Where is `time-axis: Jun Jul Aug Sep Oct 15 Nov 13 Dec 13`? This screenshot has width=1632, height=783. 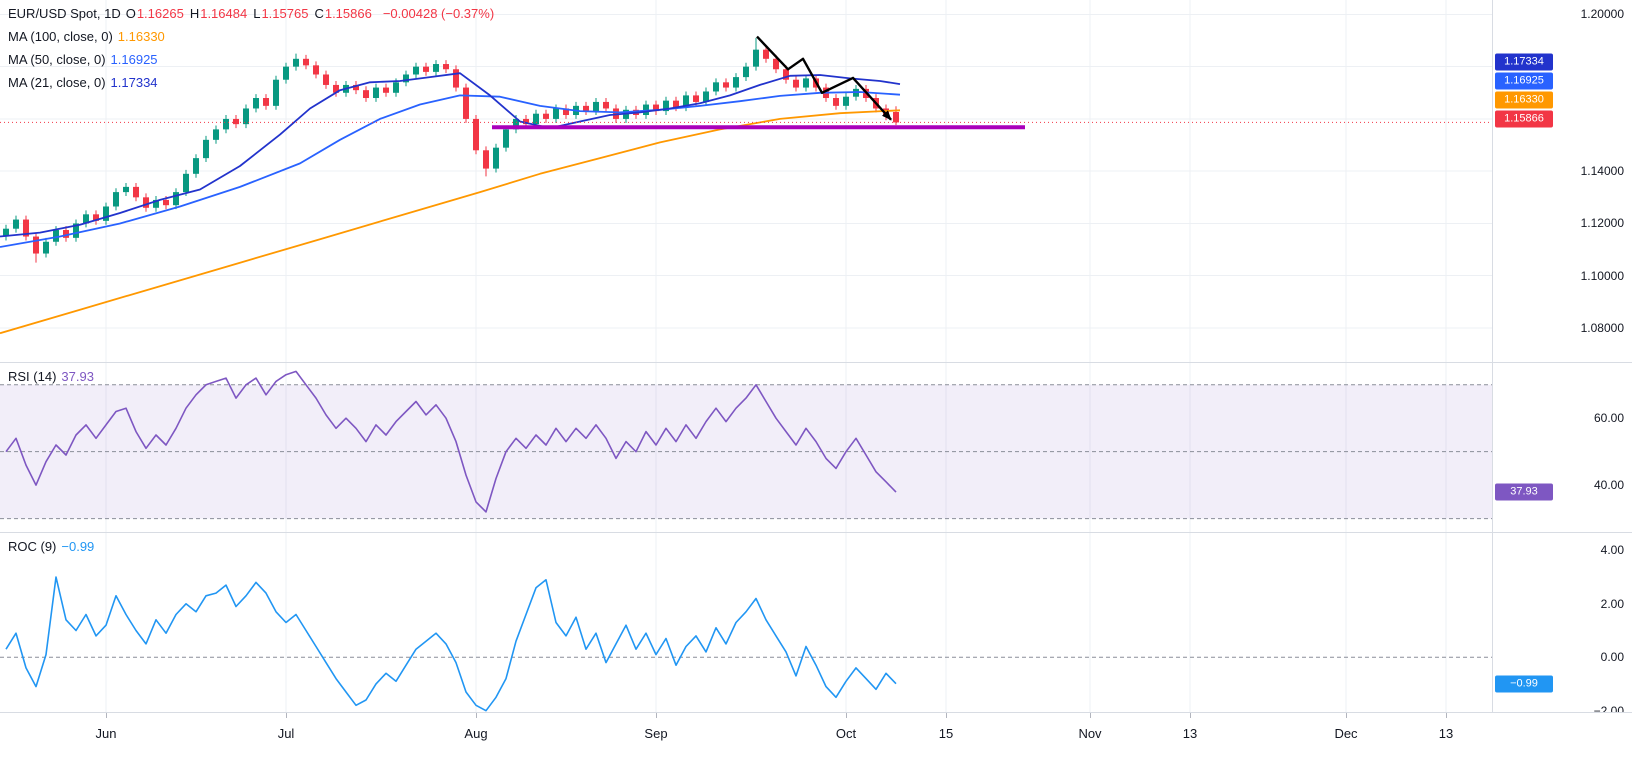
time-axis: Jun Jul Aug Sep Oct 15 Nov 13 Dec 13 is located at coordinates (816, 748).